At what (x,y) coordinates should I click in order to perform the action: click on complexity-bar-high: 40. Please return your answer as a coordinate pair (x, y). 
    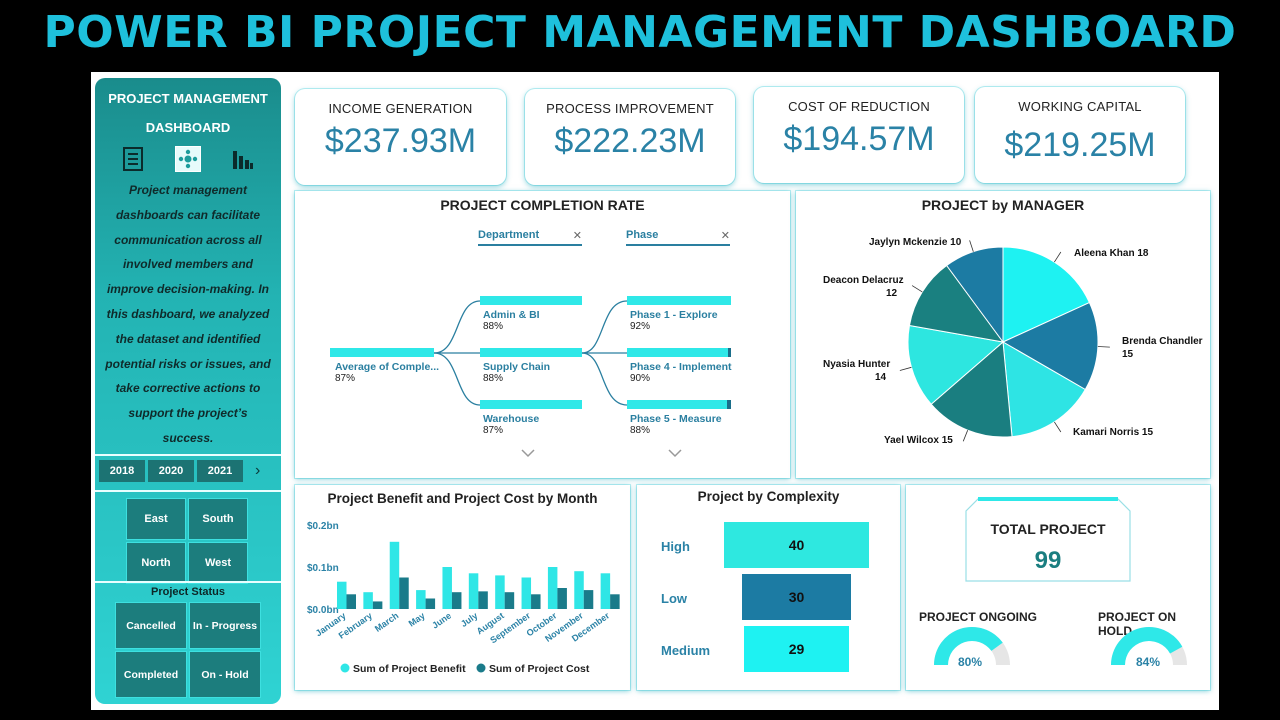
    Looking at the image, I should click on (796, 545).